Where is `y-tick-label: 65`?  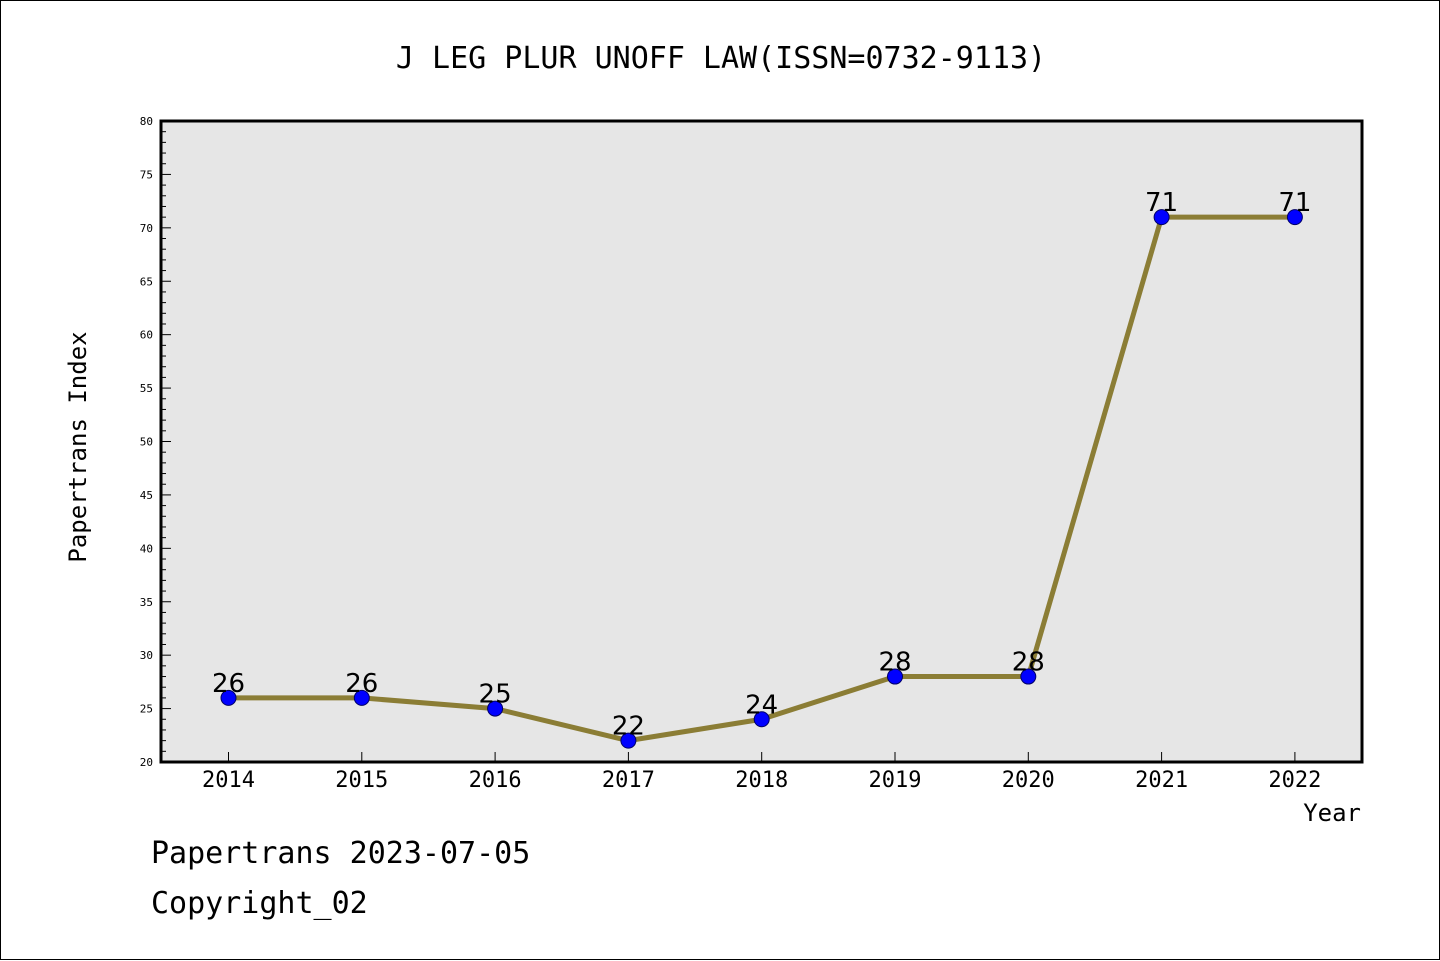
y-tick-label: 65 is located at coordinates (146, 281).